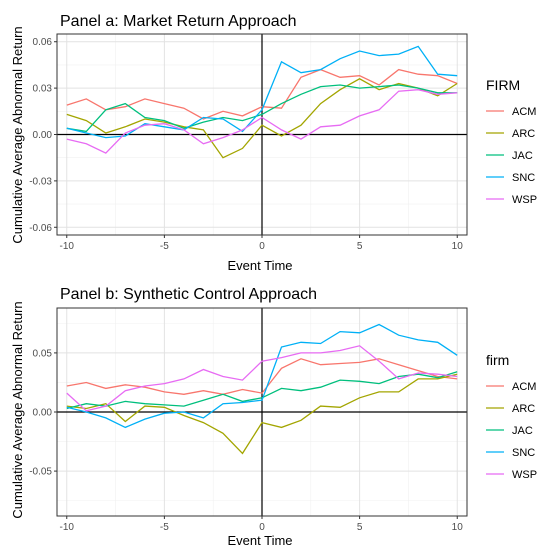 This screenshot has height=555, width=547. What do you see at coordinates (259, 265) in the screenshot?
I see `panel-a-xlabel: Event Time` at bounding box center [259, 265].